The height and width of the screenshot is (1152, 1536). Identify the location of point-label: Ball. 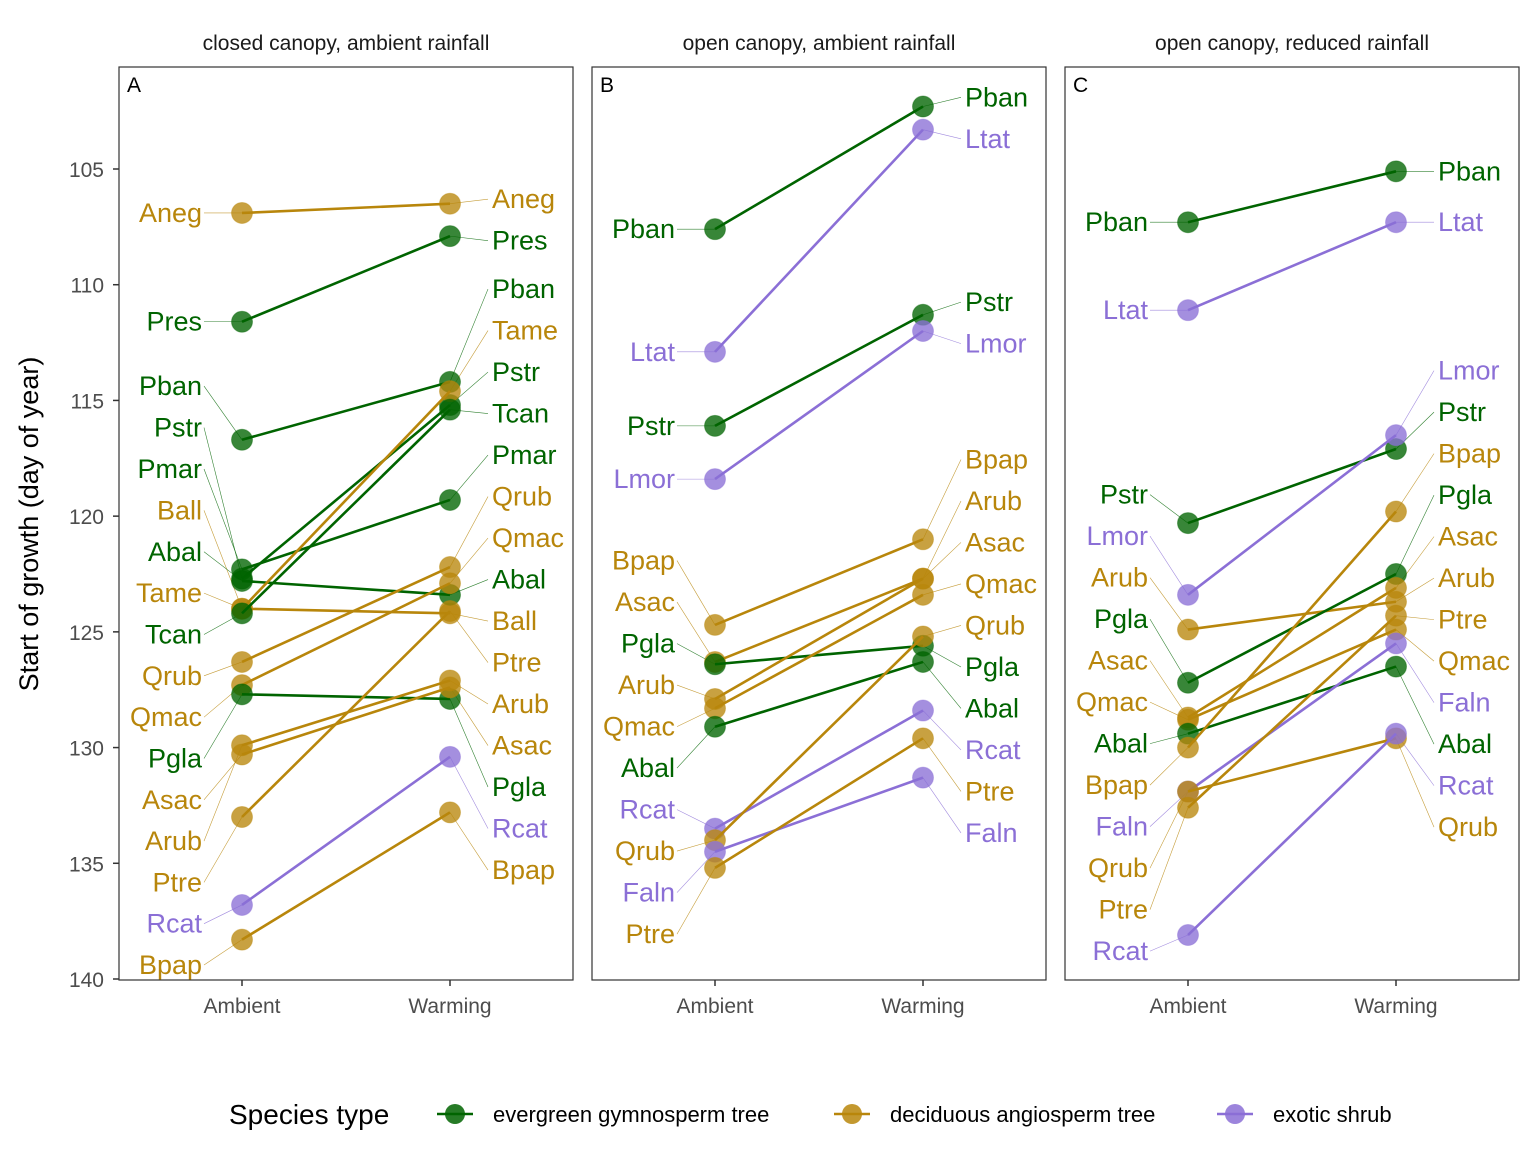
(179, 510).